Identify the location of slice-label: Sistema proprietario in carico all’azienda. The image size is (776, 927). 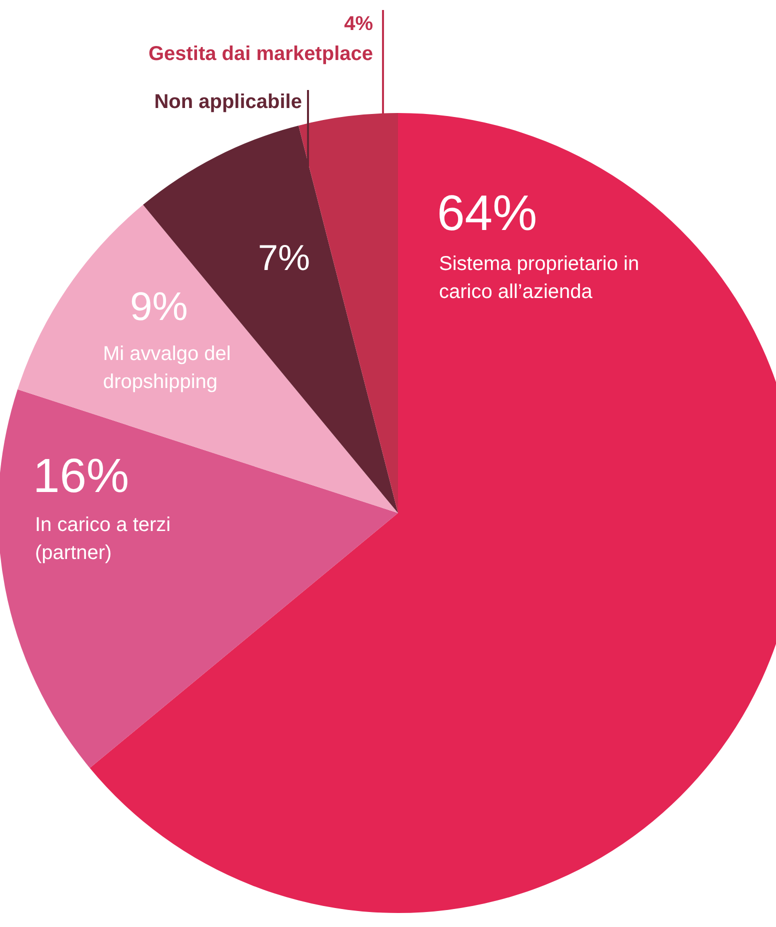
(539, 278).